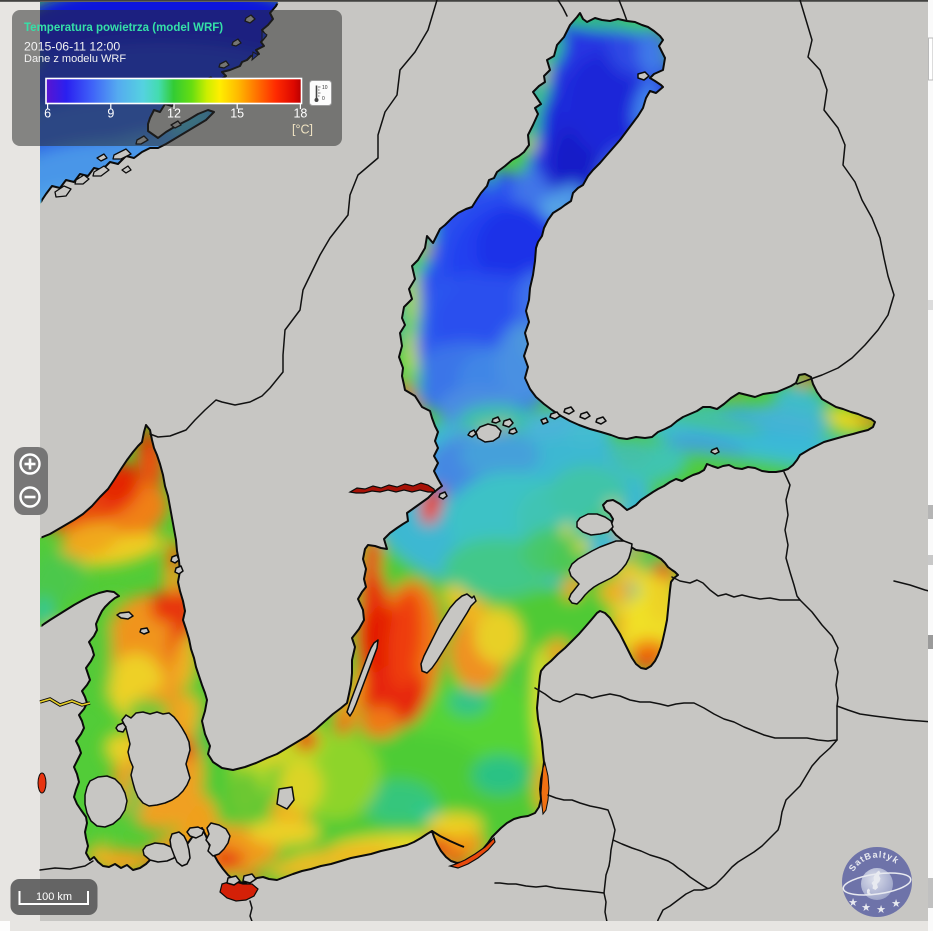 Image resolution: width=933 pixels, height=931 pixels. Describe the element at coordinates (302, 130) in the screenshot. I see `svg-text: [°C]` at that location.